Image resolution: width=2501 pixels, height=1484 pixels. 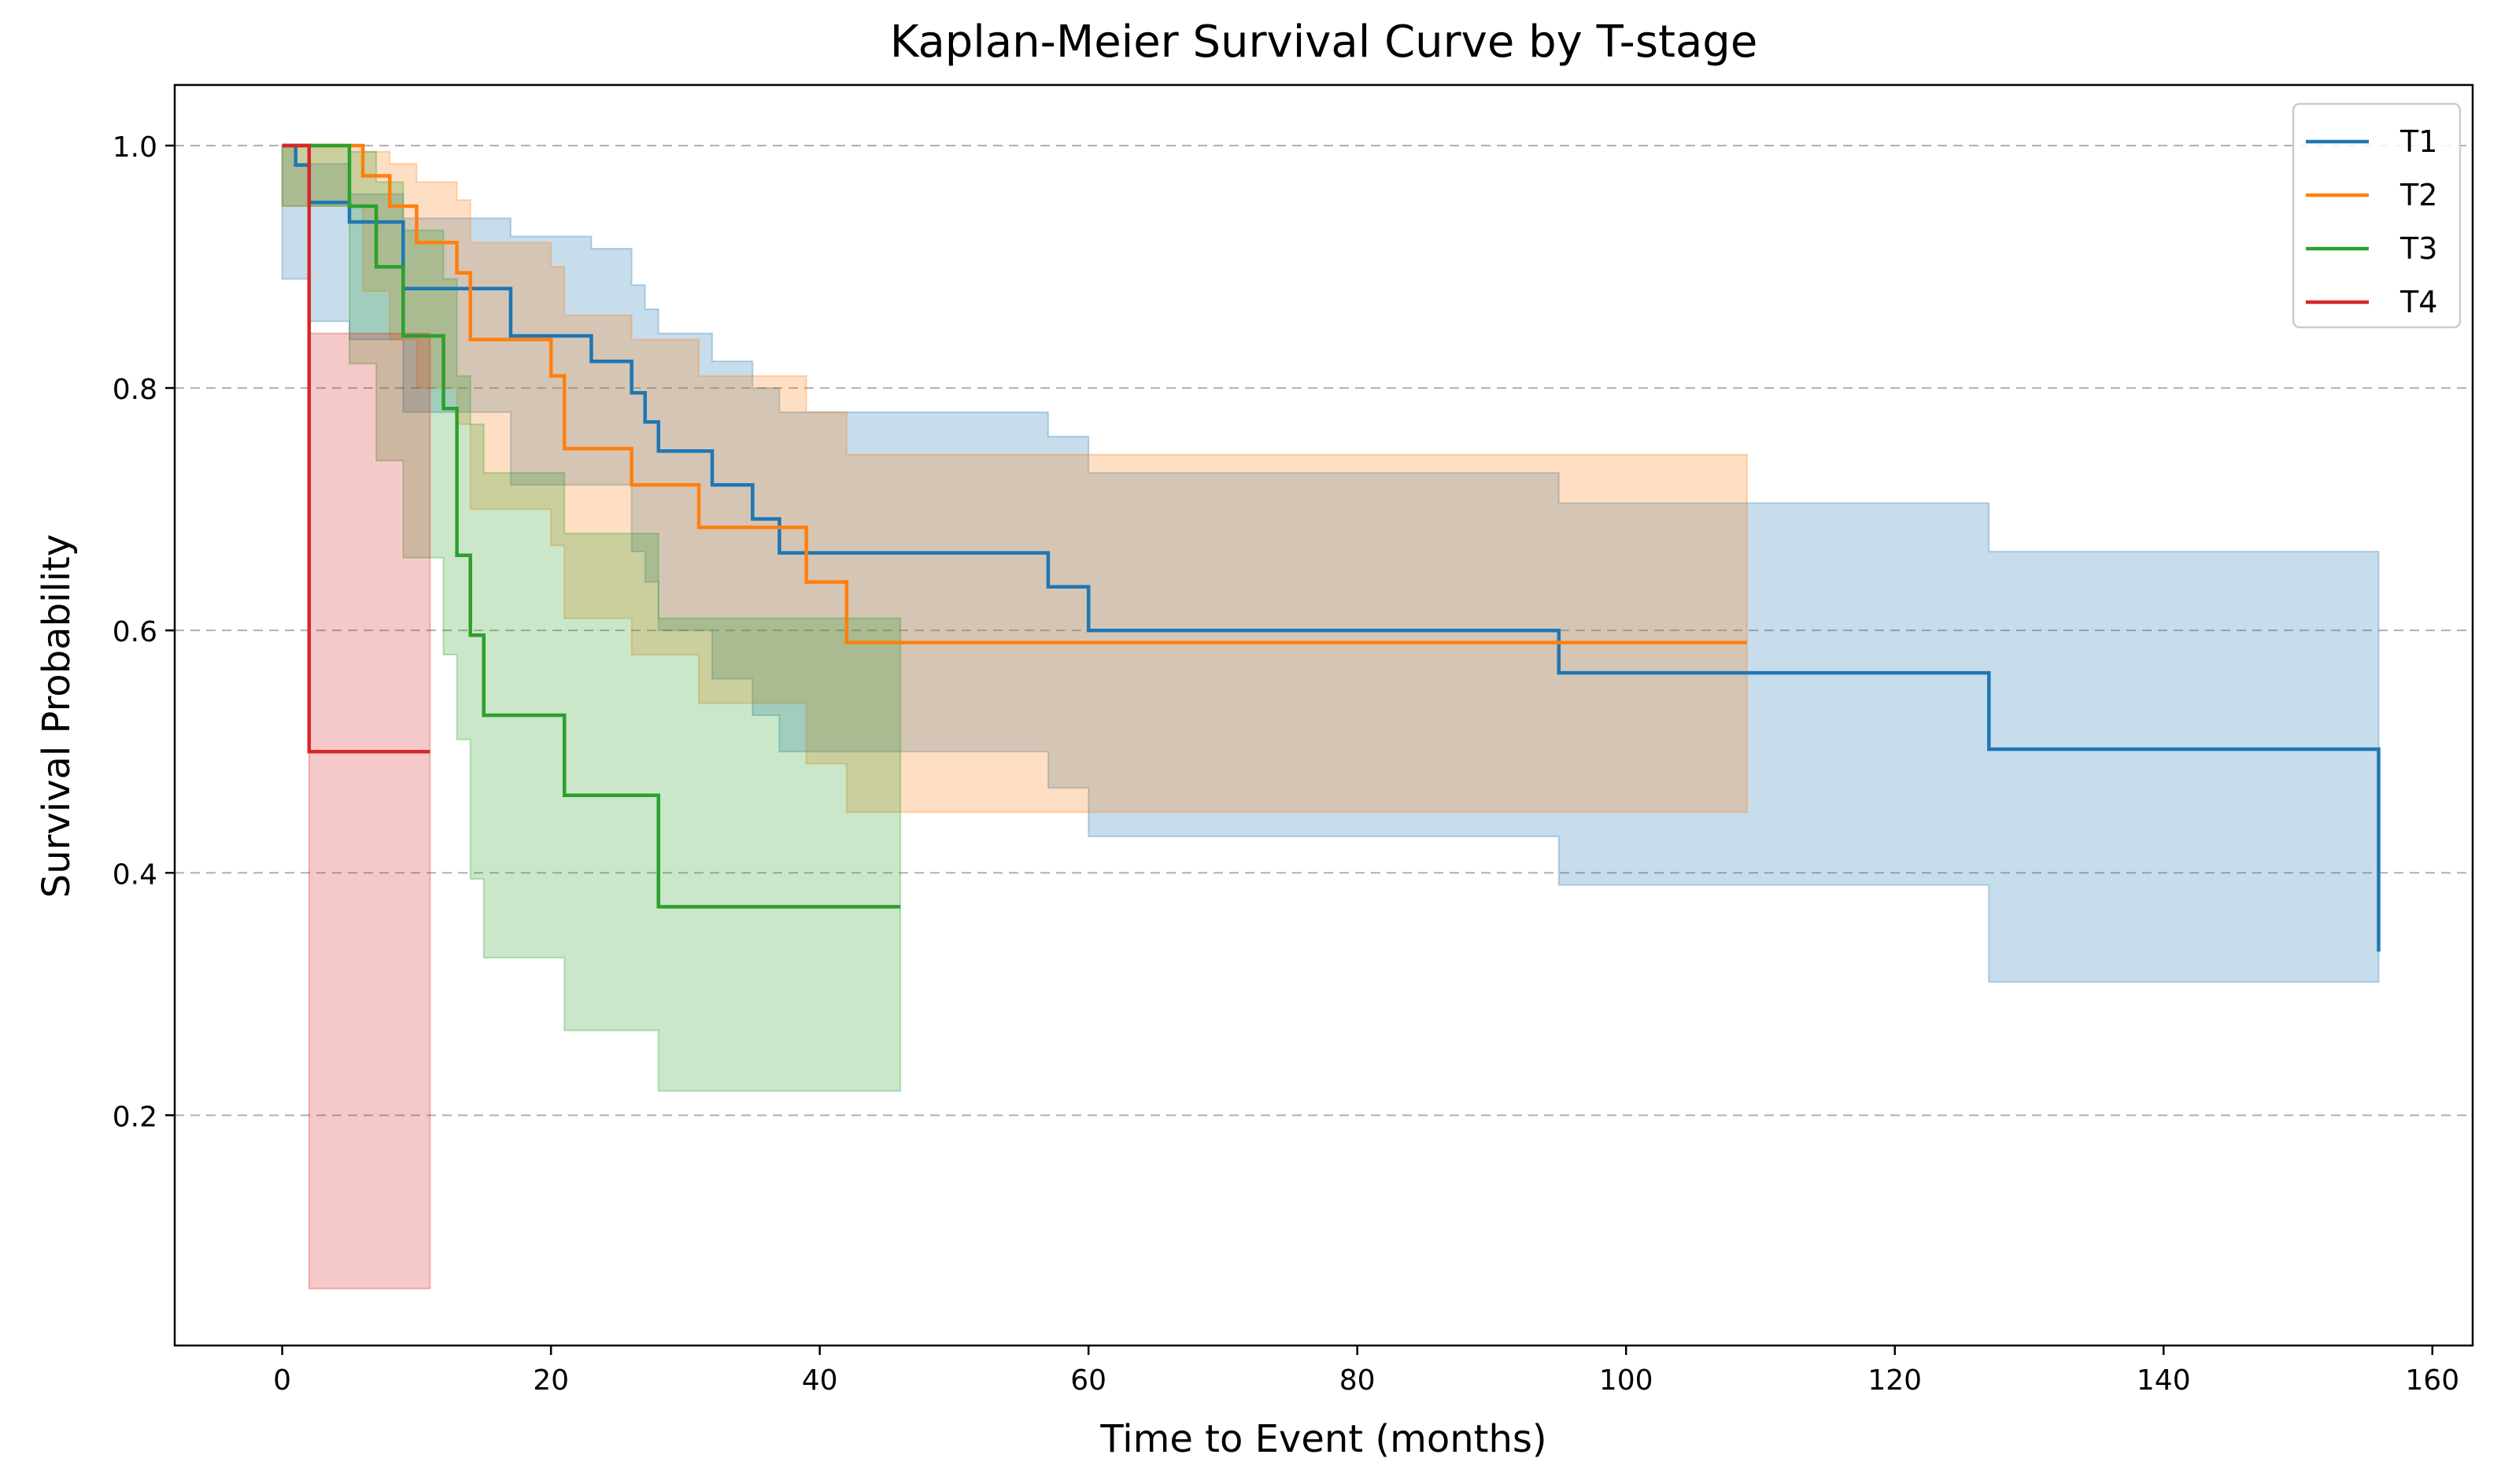 What do you see at coordinates (2418, 302) in the screenshot?
I see `legend-label-t4: T4` at bounding box center [2418, 302].